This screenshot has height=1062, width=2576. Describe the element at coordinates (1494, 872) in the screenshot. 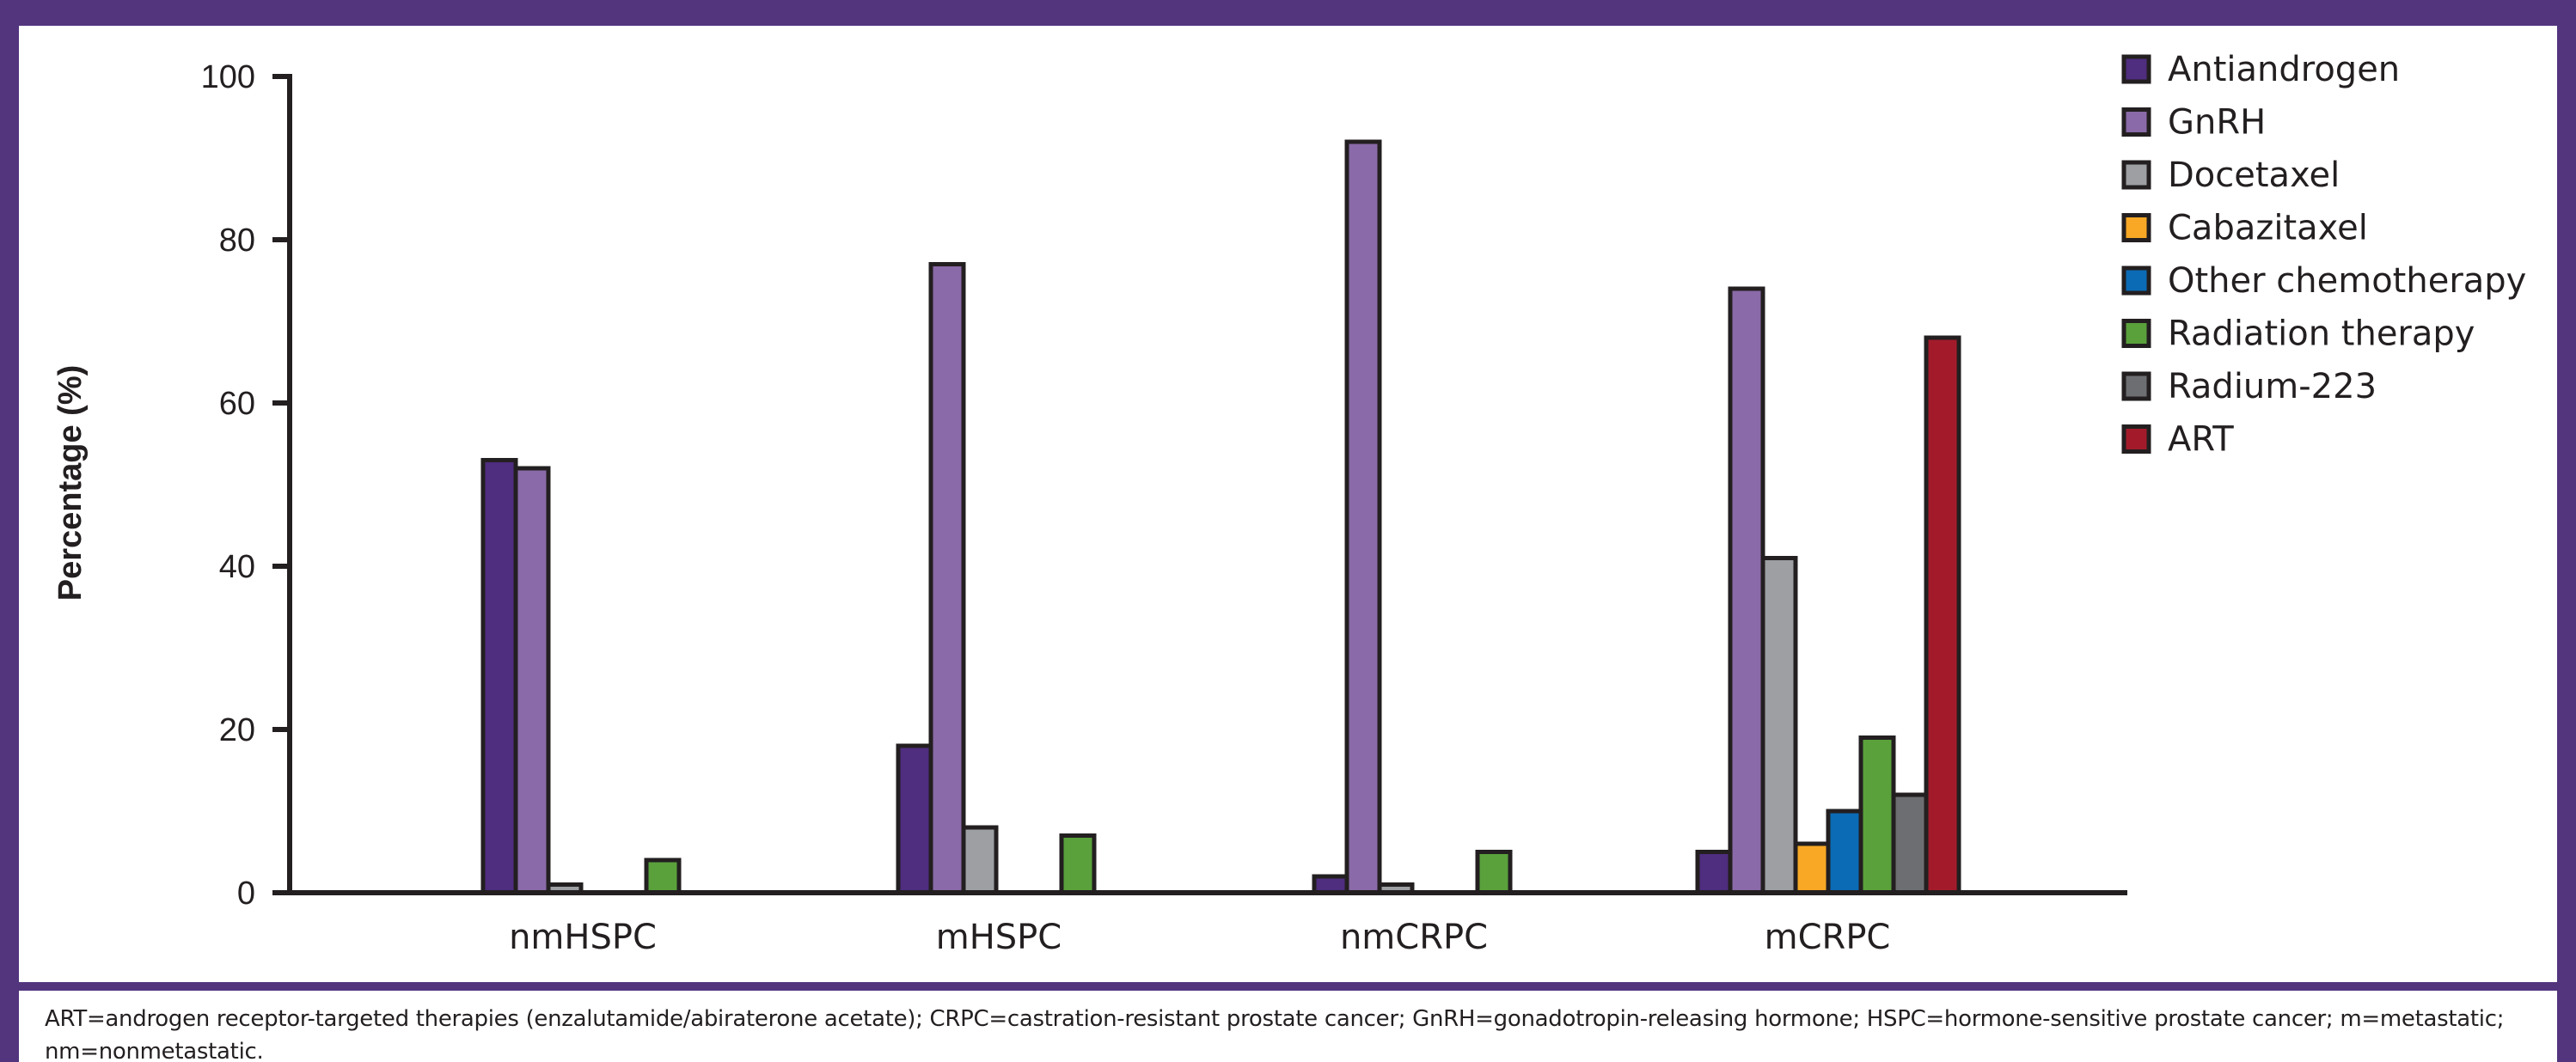

I see `bar-nmCRPC-radiation-therapy` at that location.